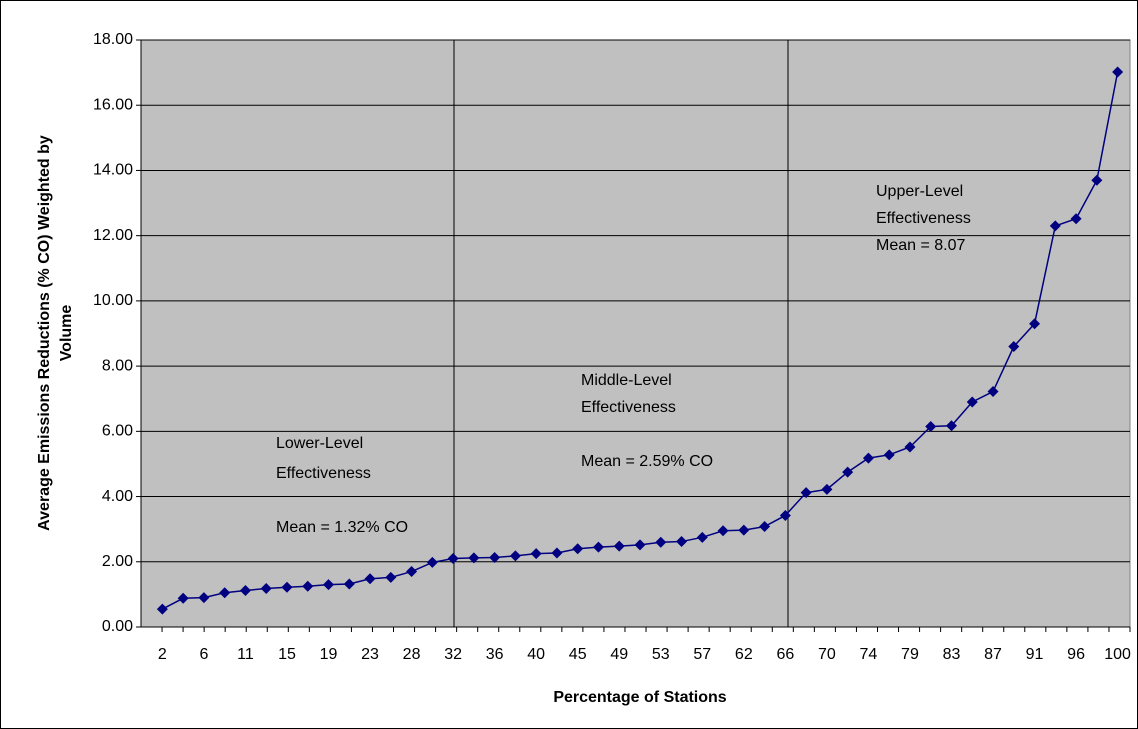  What do you see at coordinates (647, 461) in the screenshot?
I see `annotation: Mean = 2.59% CO` at bounding box center [647, 461].